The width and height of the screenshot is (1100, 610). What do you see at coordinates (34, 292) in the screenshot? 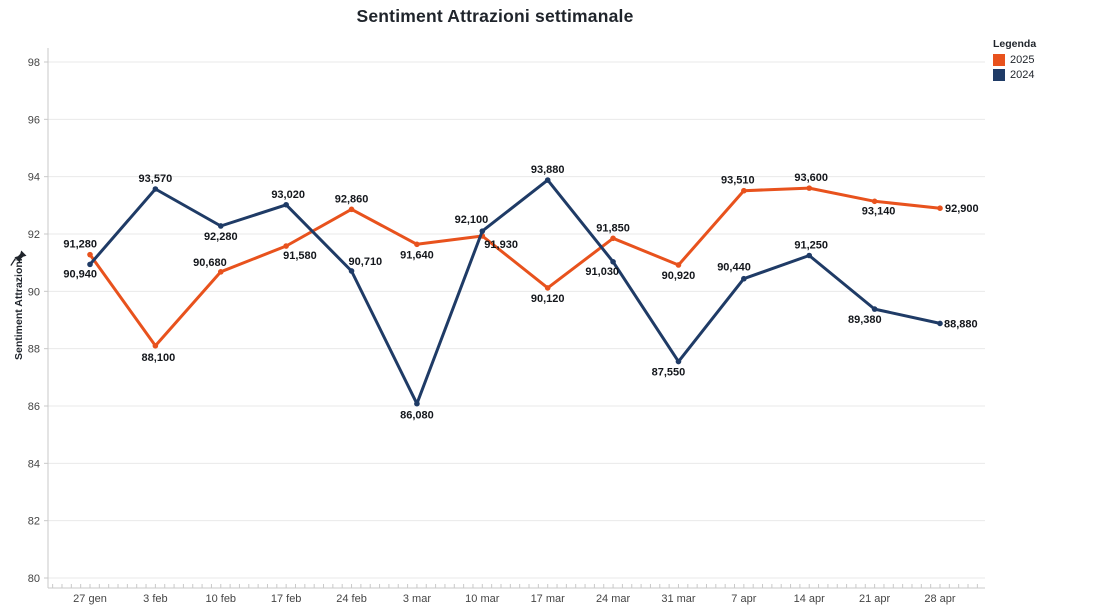
I see `svg-text: 90` at bounding box center [34, 292].